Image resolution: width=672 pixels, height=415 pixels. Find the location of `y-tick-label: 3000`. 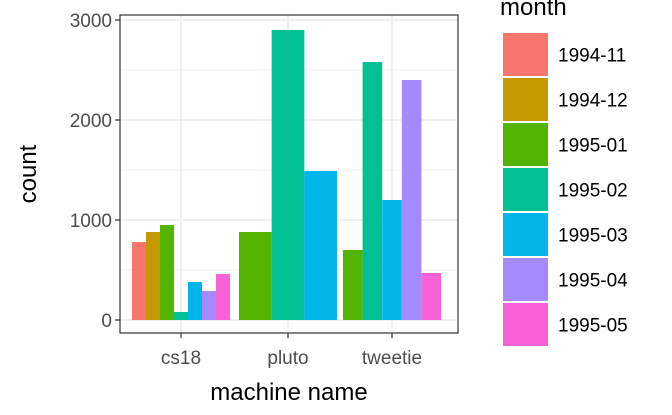

y-tick-label: 3000 is located at coordinates (91, 21).